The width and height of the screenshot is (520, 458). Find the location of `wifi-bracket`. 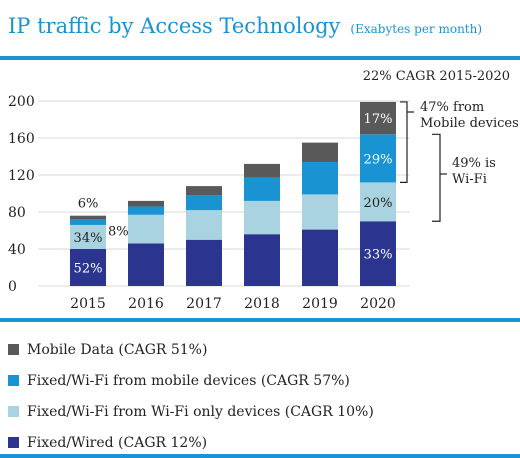

wifi-bracket is located at coordinates (436, 177).